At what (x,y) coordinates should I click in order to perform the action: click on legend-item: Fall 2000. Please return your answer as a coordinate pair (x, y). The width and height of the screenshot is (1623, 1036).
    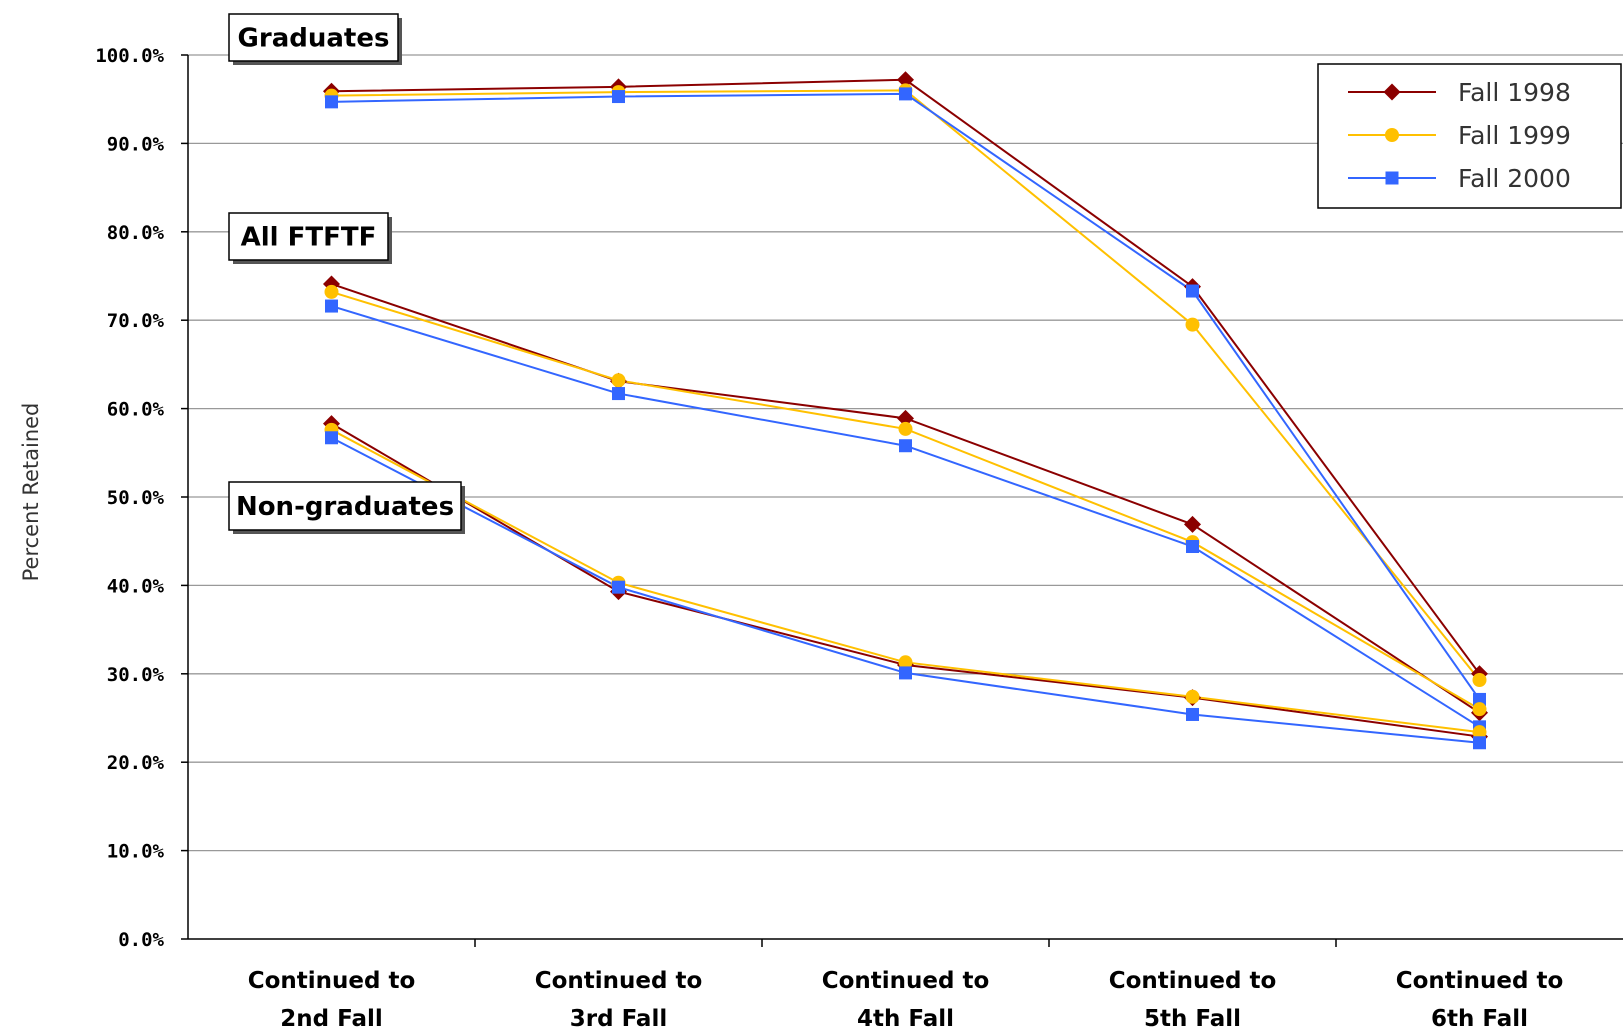
    Looking at the image, I should click on (1459, 178).